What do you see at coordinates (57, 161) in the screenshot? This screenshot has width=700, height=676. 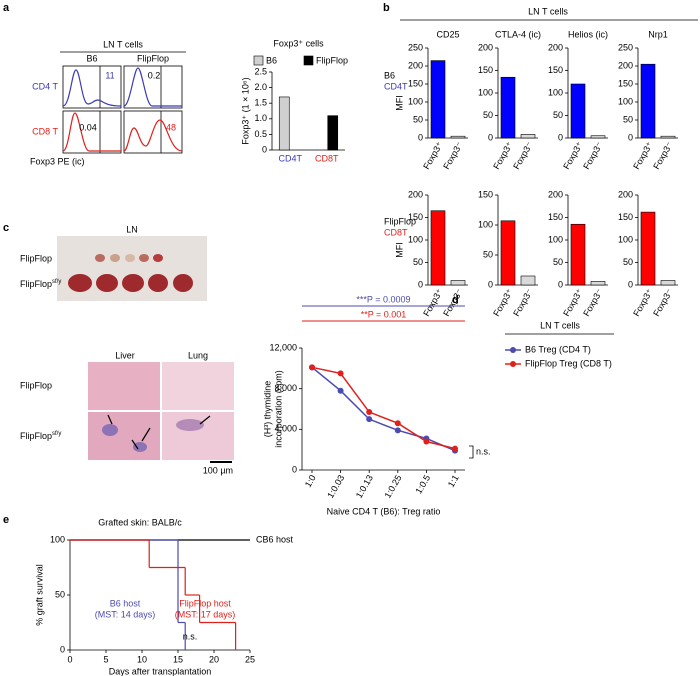 I see `flow-x-label: Foxp3 PE (ic)` at bounding box center [57, 161].